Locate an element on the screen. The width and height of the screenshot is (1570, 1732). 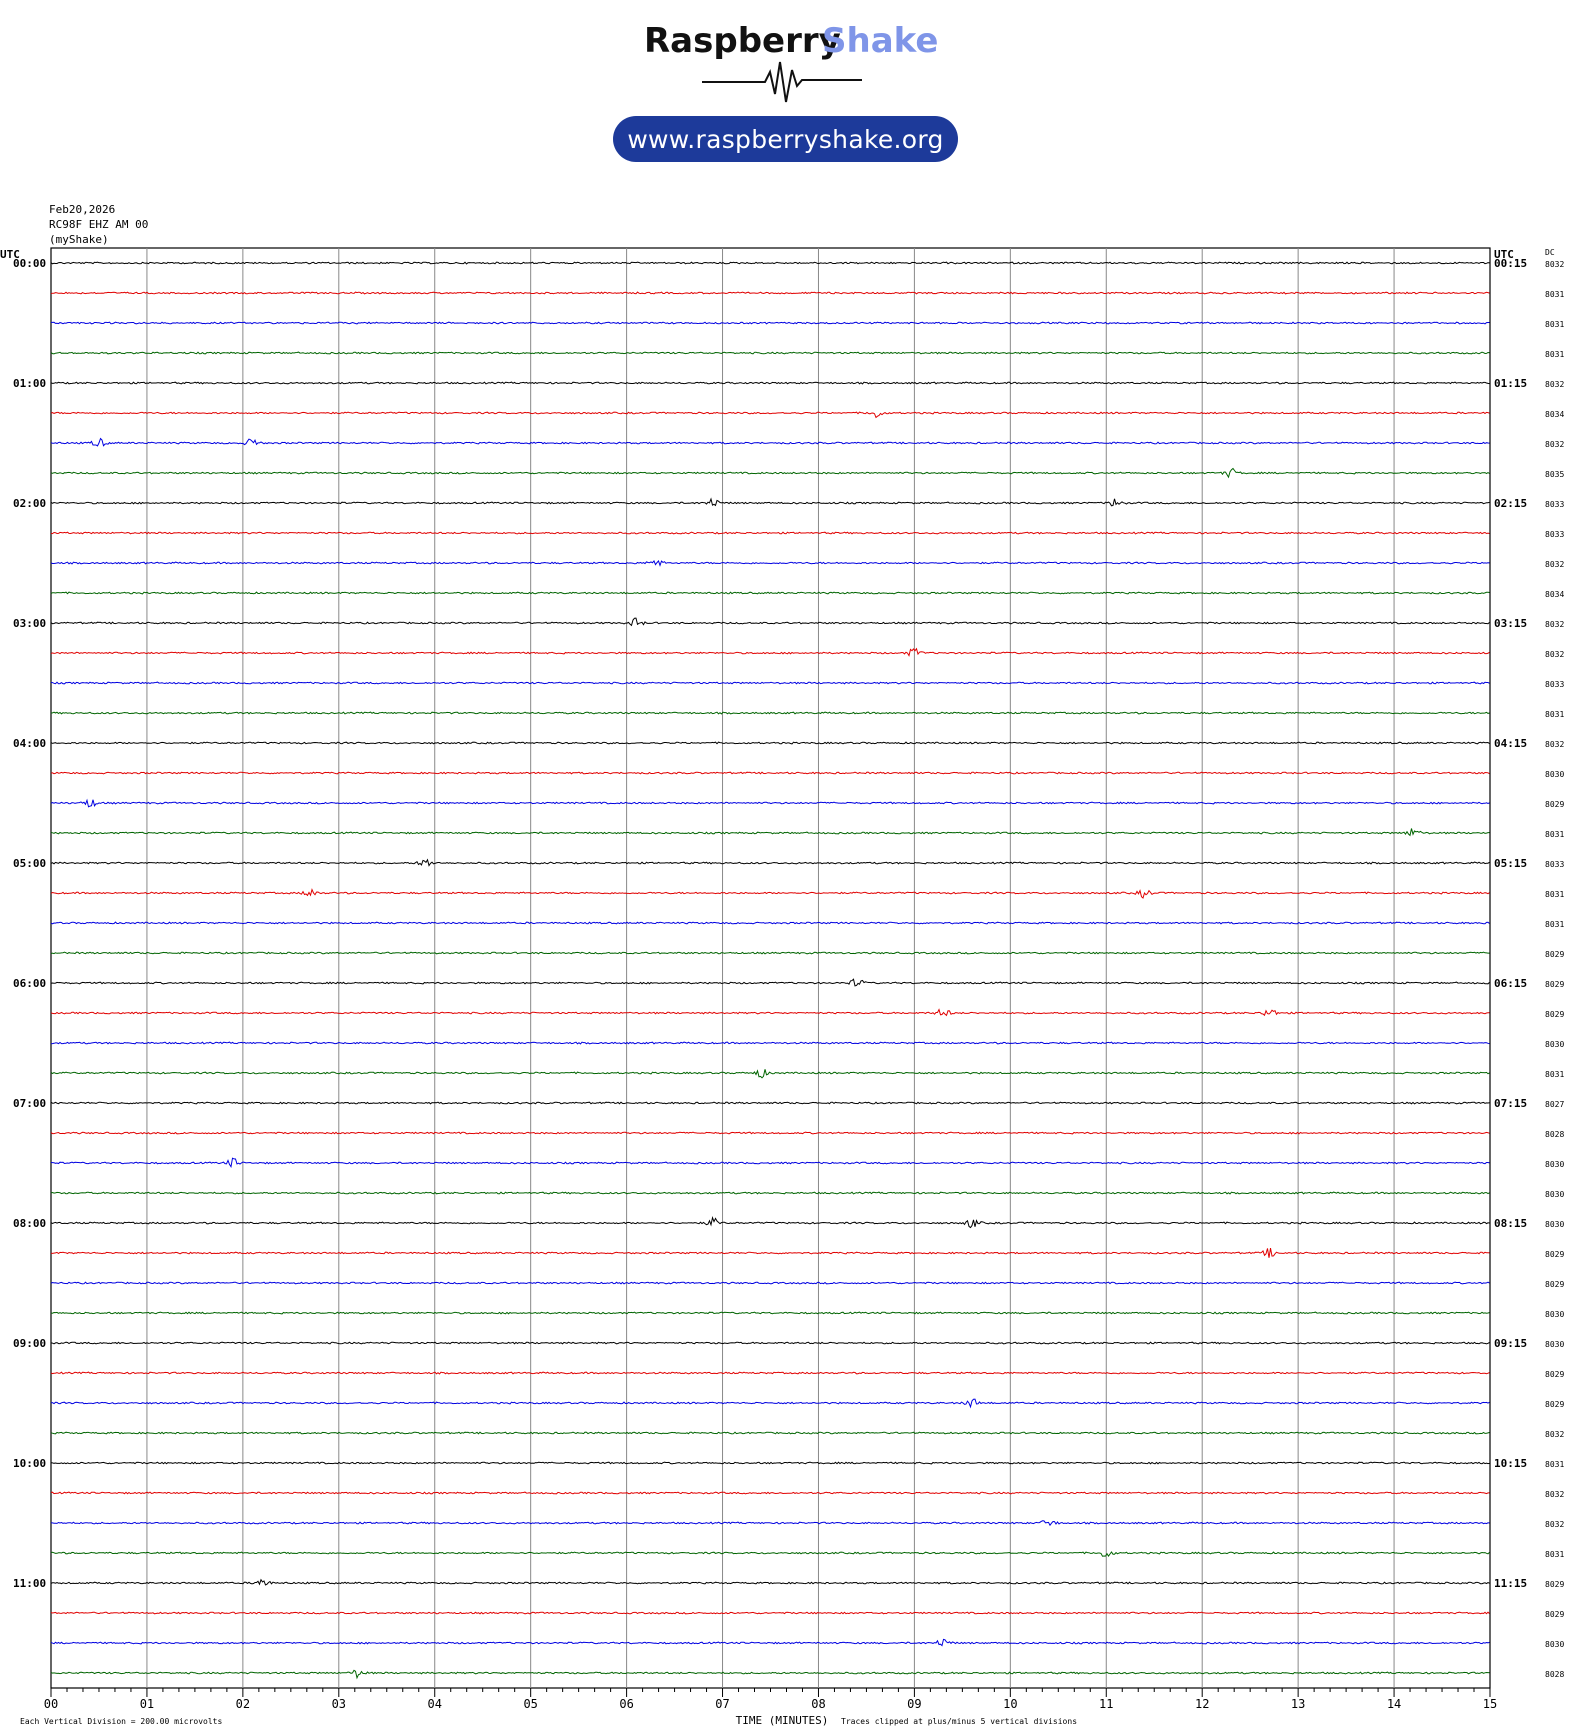
right-axis-header: UTC is located at coordinates (1504, 254).